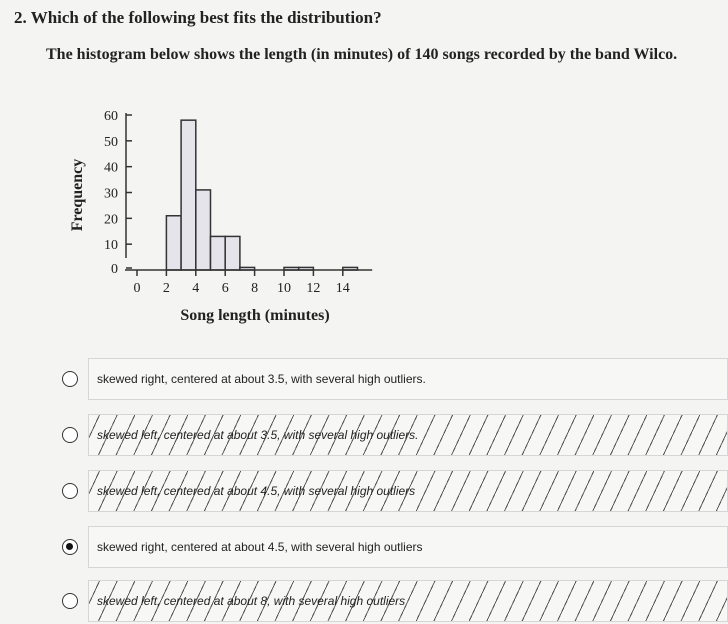 The image size is (728, 624). What do you see at coordinates (111, 245) in the screenshot?
I see `y-tick-label: 10` at bounding box center [111, 245].